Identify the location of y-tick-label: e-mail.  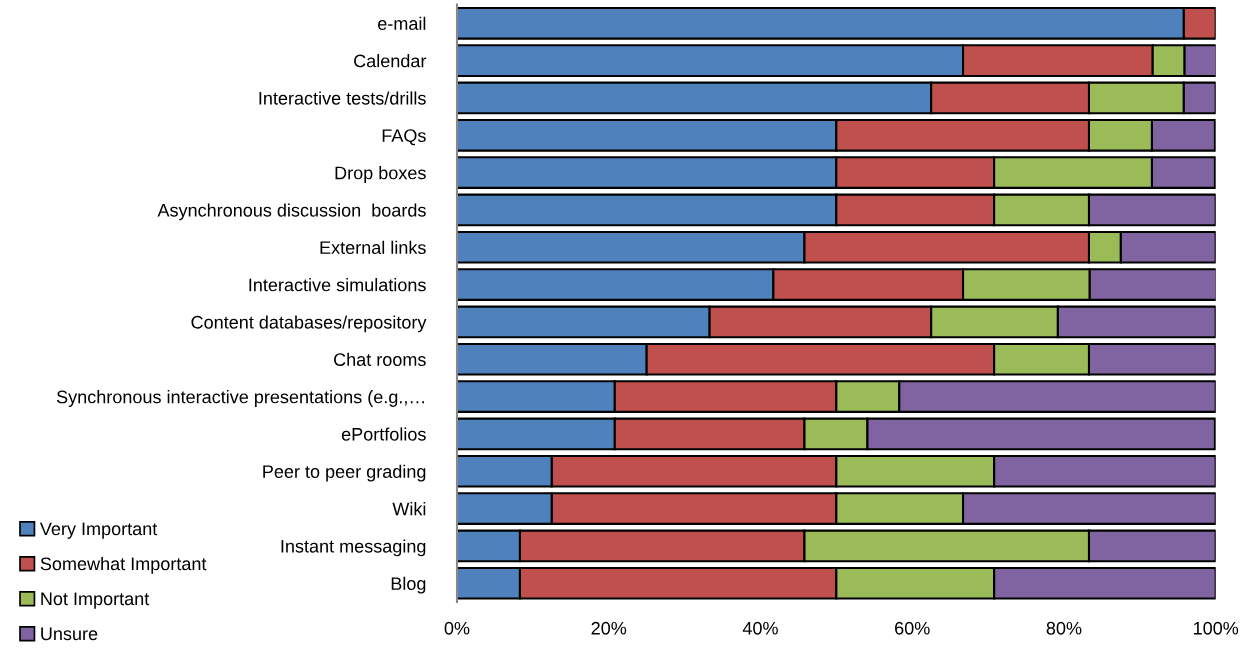
(402, 23).